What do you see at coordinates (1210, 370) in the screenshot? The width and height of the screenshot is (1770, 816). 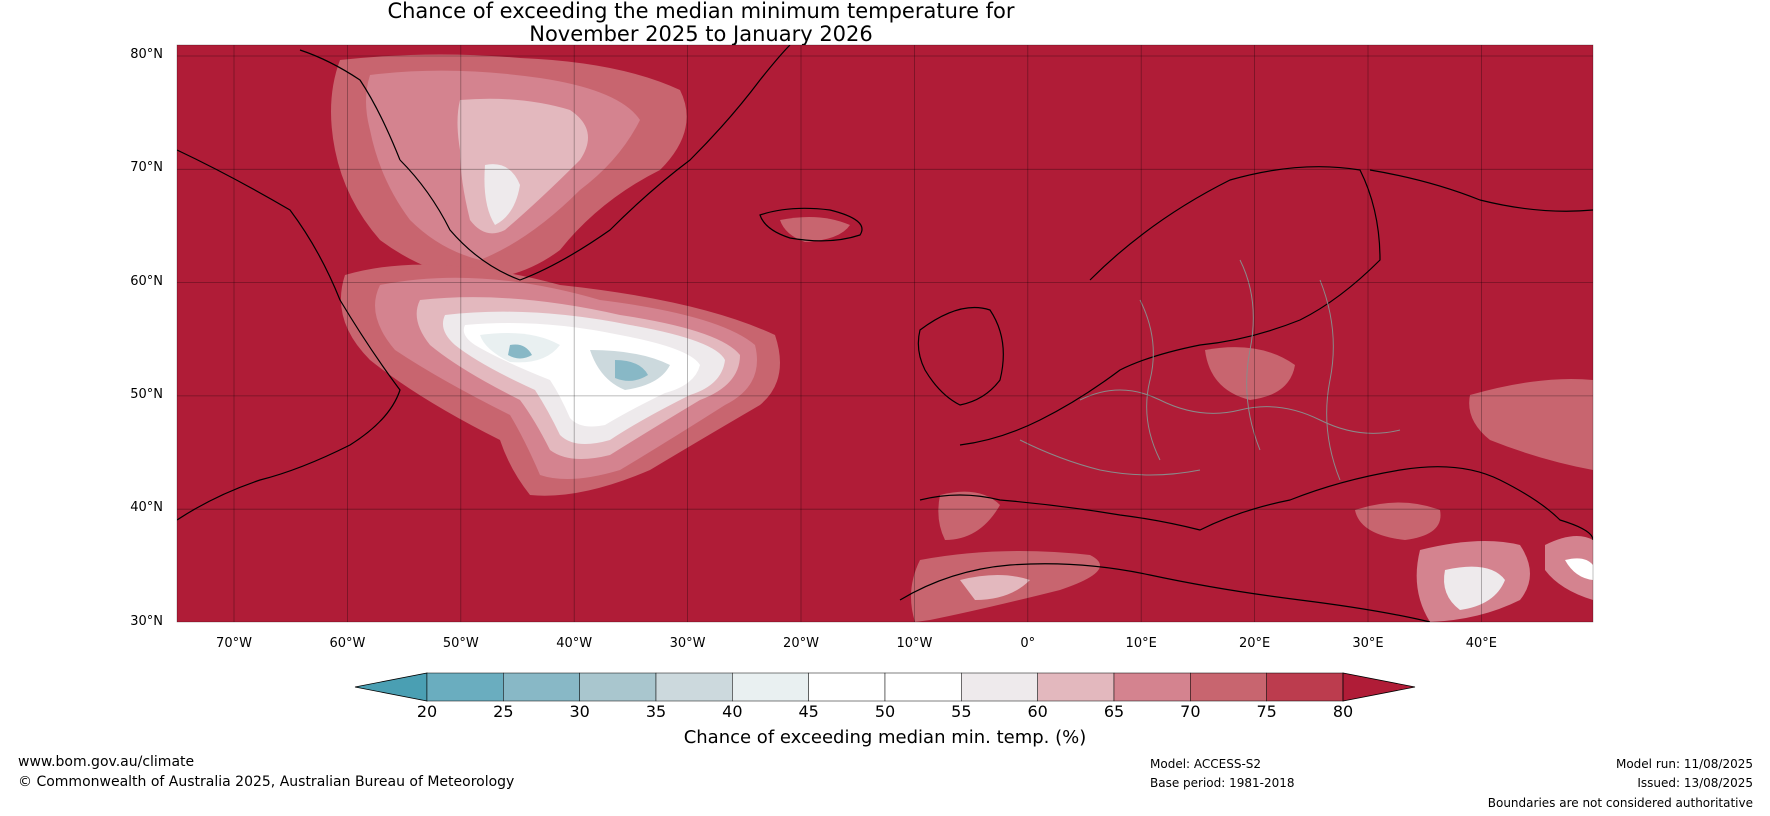 I see `country-borders` at bounding box center [1210, 370].